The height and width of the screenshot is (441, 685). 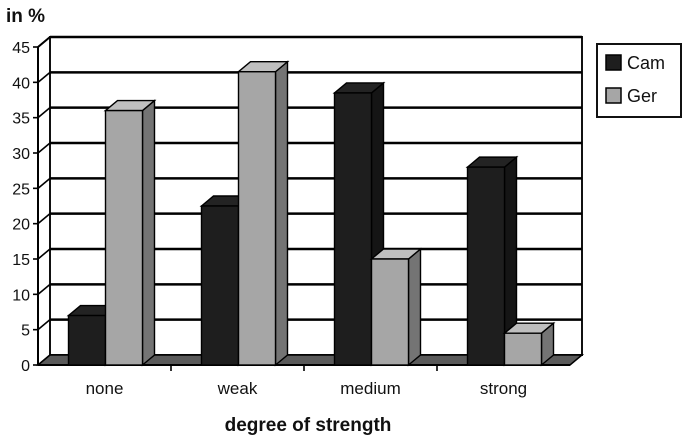 I want to click on bar-ger-medium, so click(x=396, y=307).